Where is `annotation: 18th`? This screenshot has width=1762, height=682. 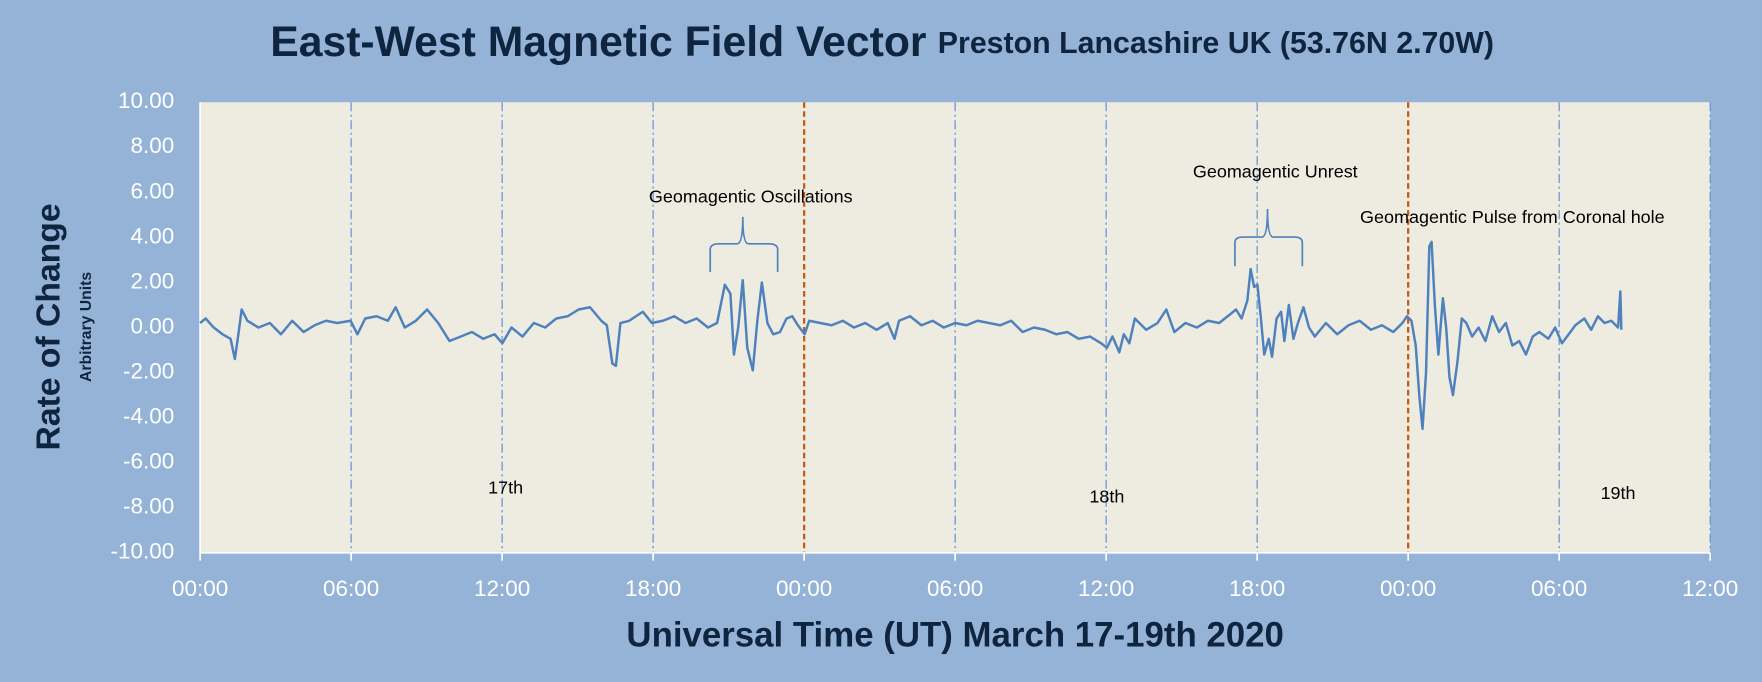 annotation: 18th is located at coordinates (1106, 497).